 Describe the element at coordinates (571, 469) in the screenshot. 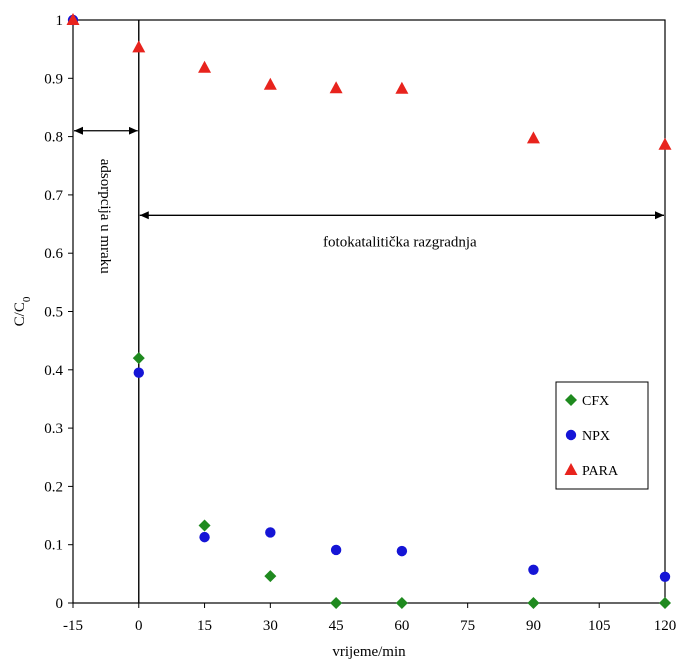

I see `legend-marker-para` at that location.